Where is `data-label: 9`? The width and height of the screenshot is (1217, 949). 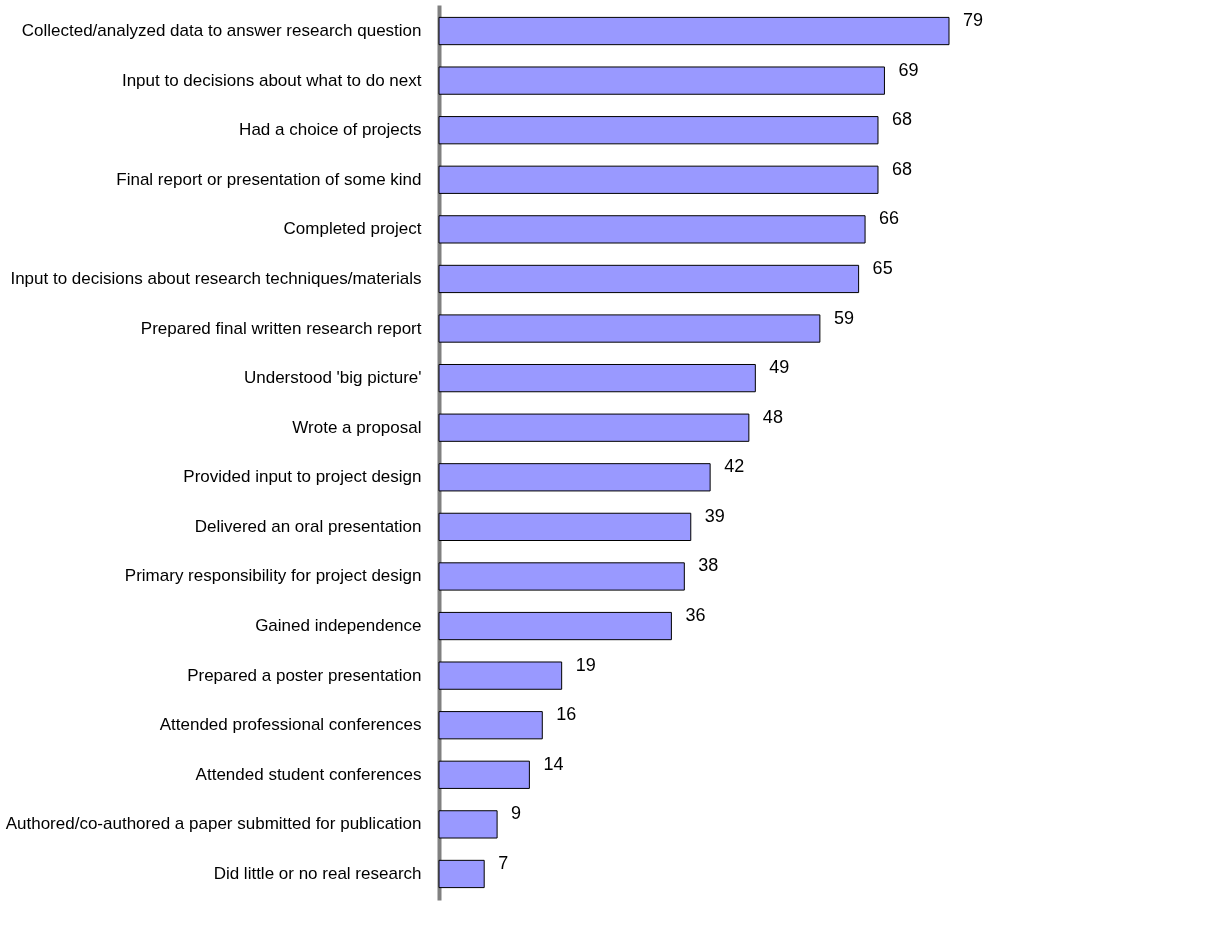
data-label: 9 is located at coordinates (516, 813).